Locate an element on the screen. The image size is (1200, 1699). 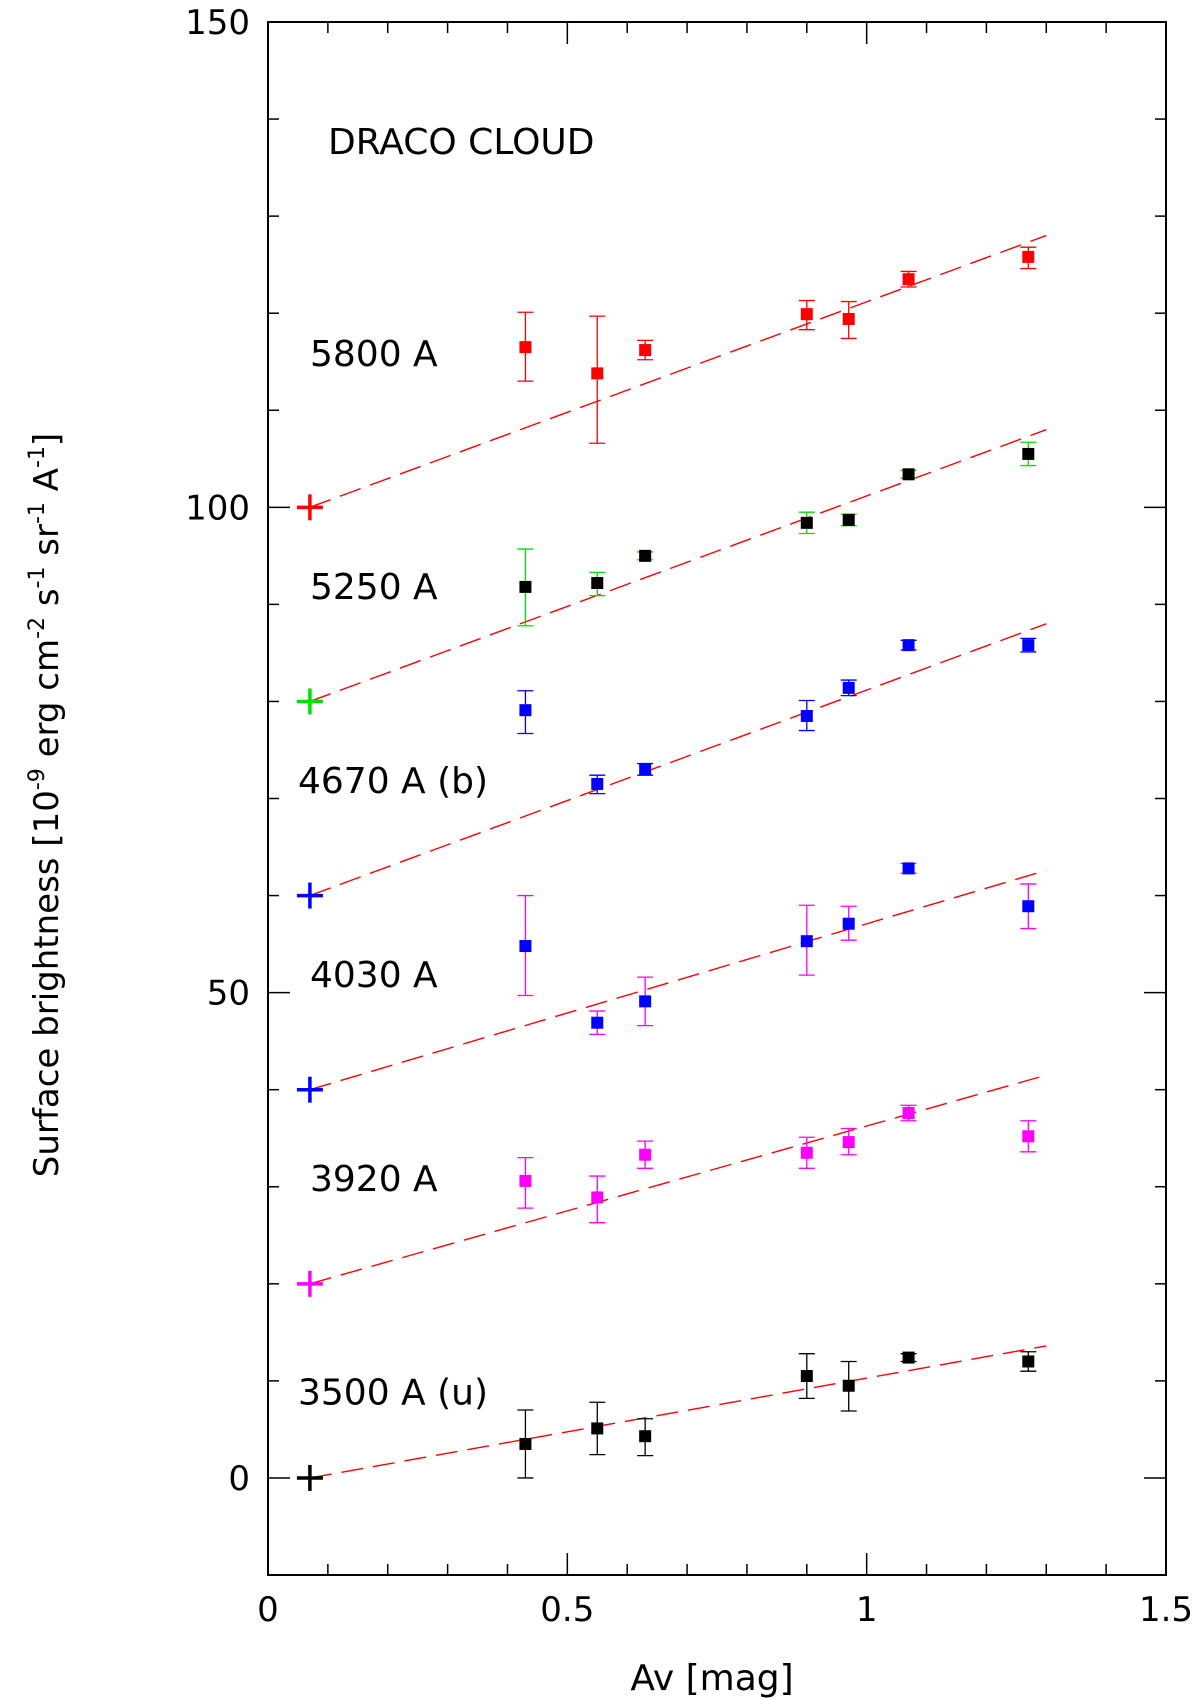
series-label: 3920 A is located at coordinates (374, 1179).